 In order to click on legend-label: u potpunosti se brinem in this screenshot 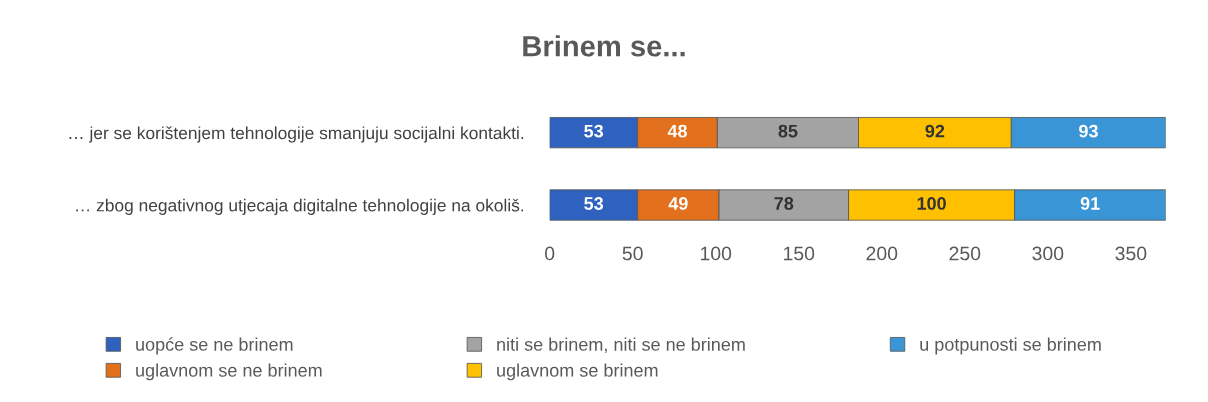, I will do `click(1010, 346)`.